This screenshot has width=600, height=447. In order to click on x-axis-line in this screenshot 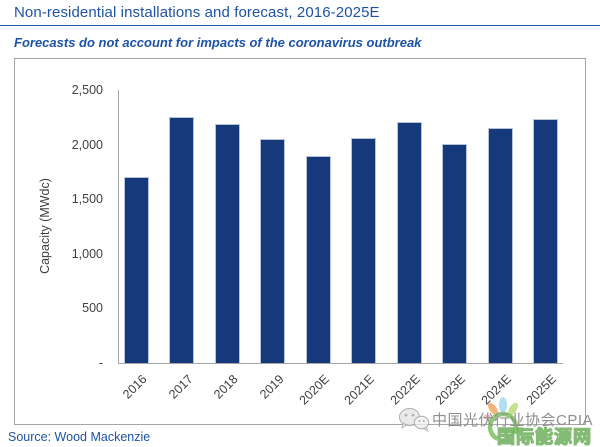, I will do `click(340, 363)`.